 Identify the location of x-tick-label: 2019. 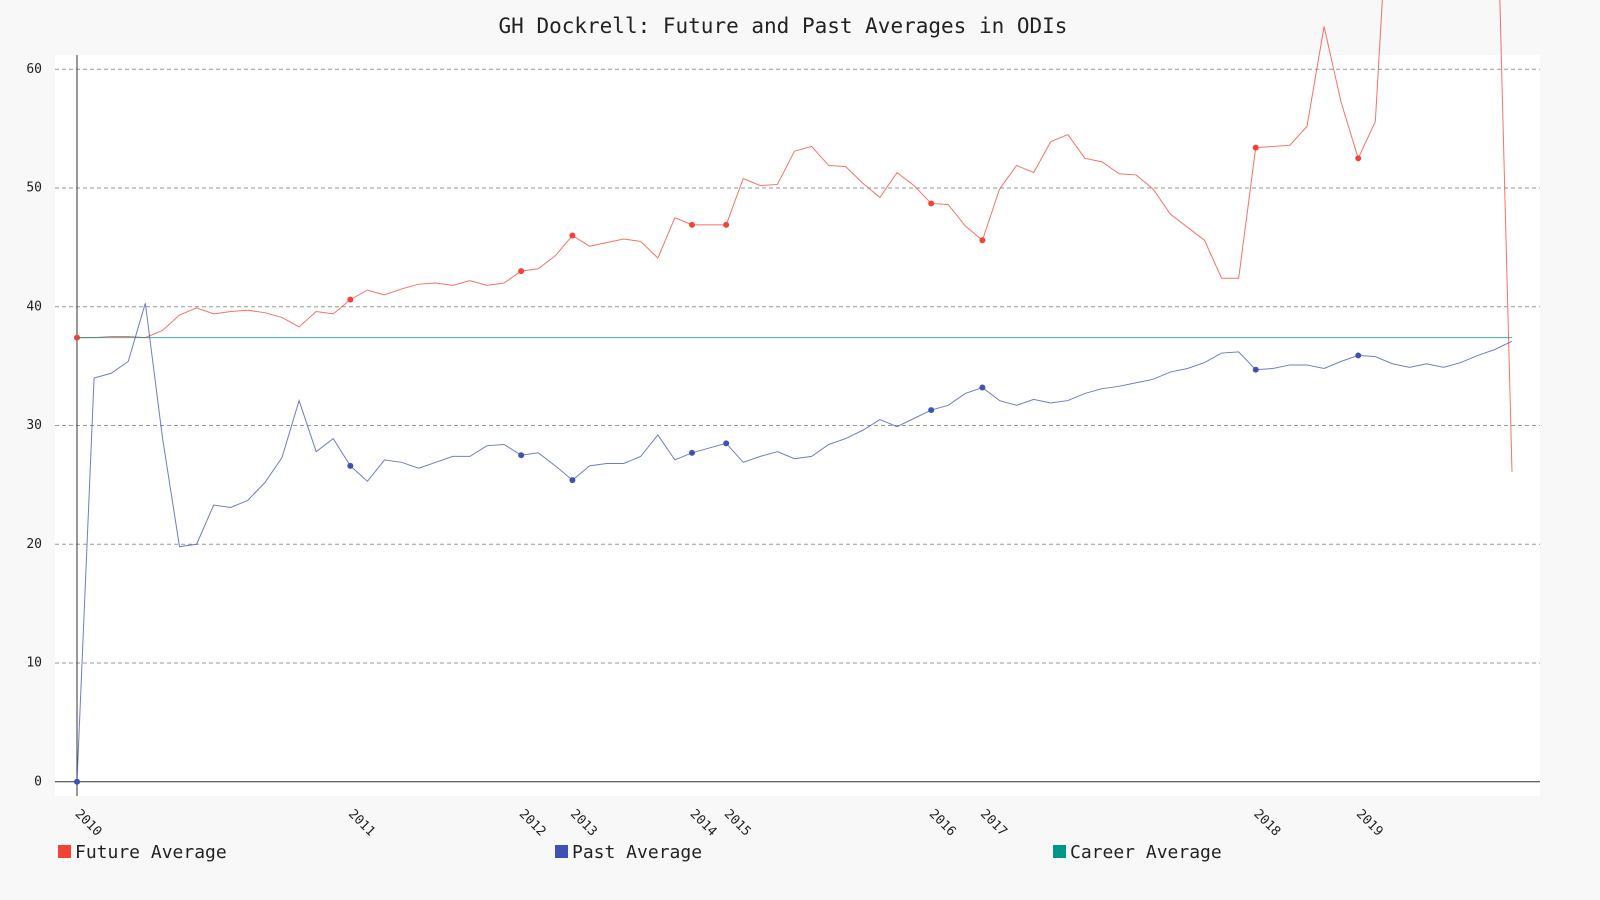
(1369, 823).